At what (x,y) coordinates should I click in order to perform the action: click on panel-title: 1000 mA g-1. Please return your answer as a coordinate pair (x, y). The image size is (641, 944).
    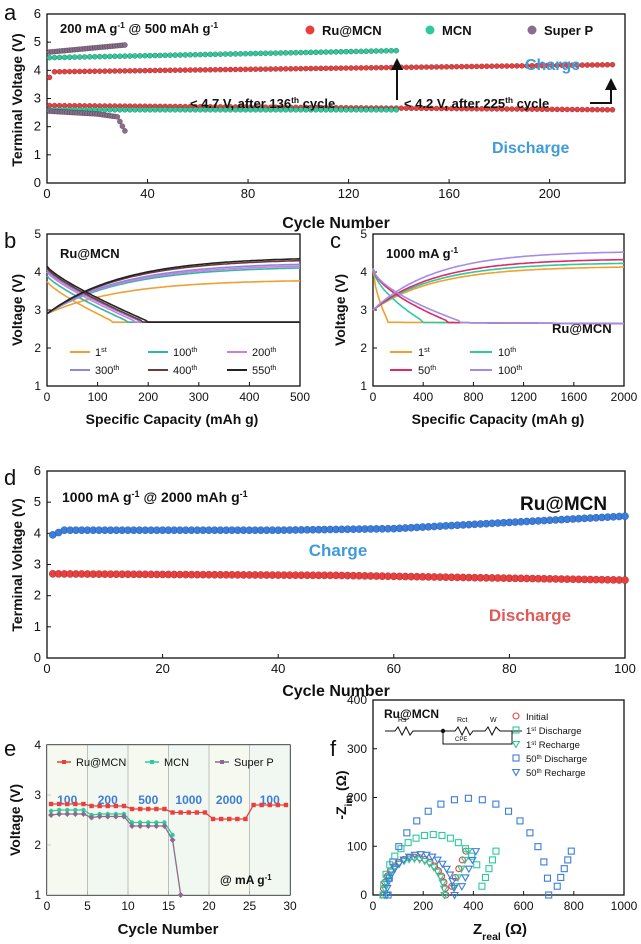
    Looking at the image, I should click on (422, 253).